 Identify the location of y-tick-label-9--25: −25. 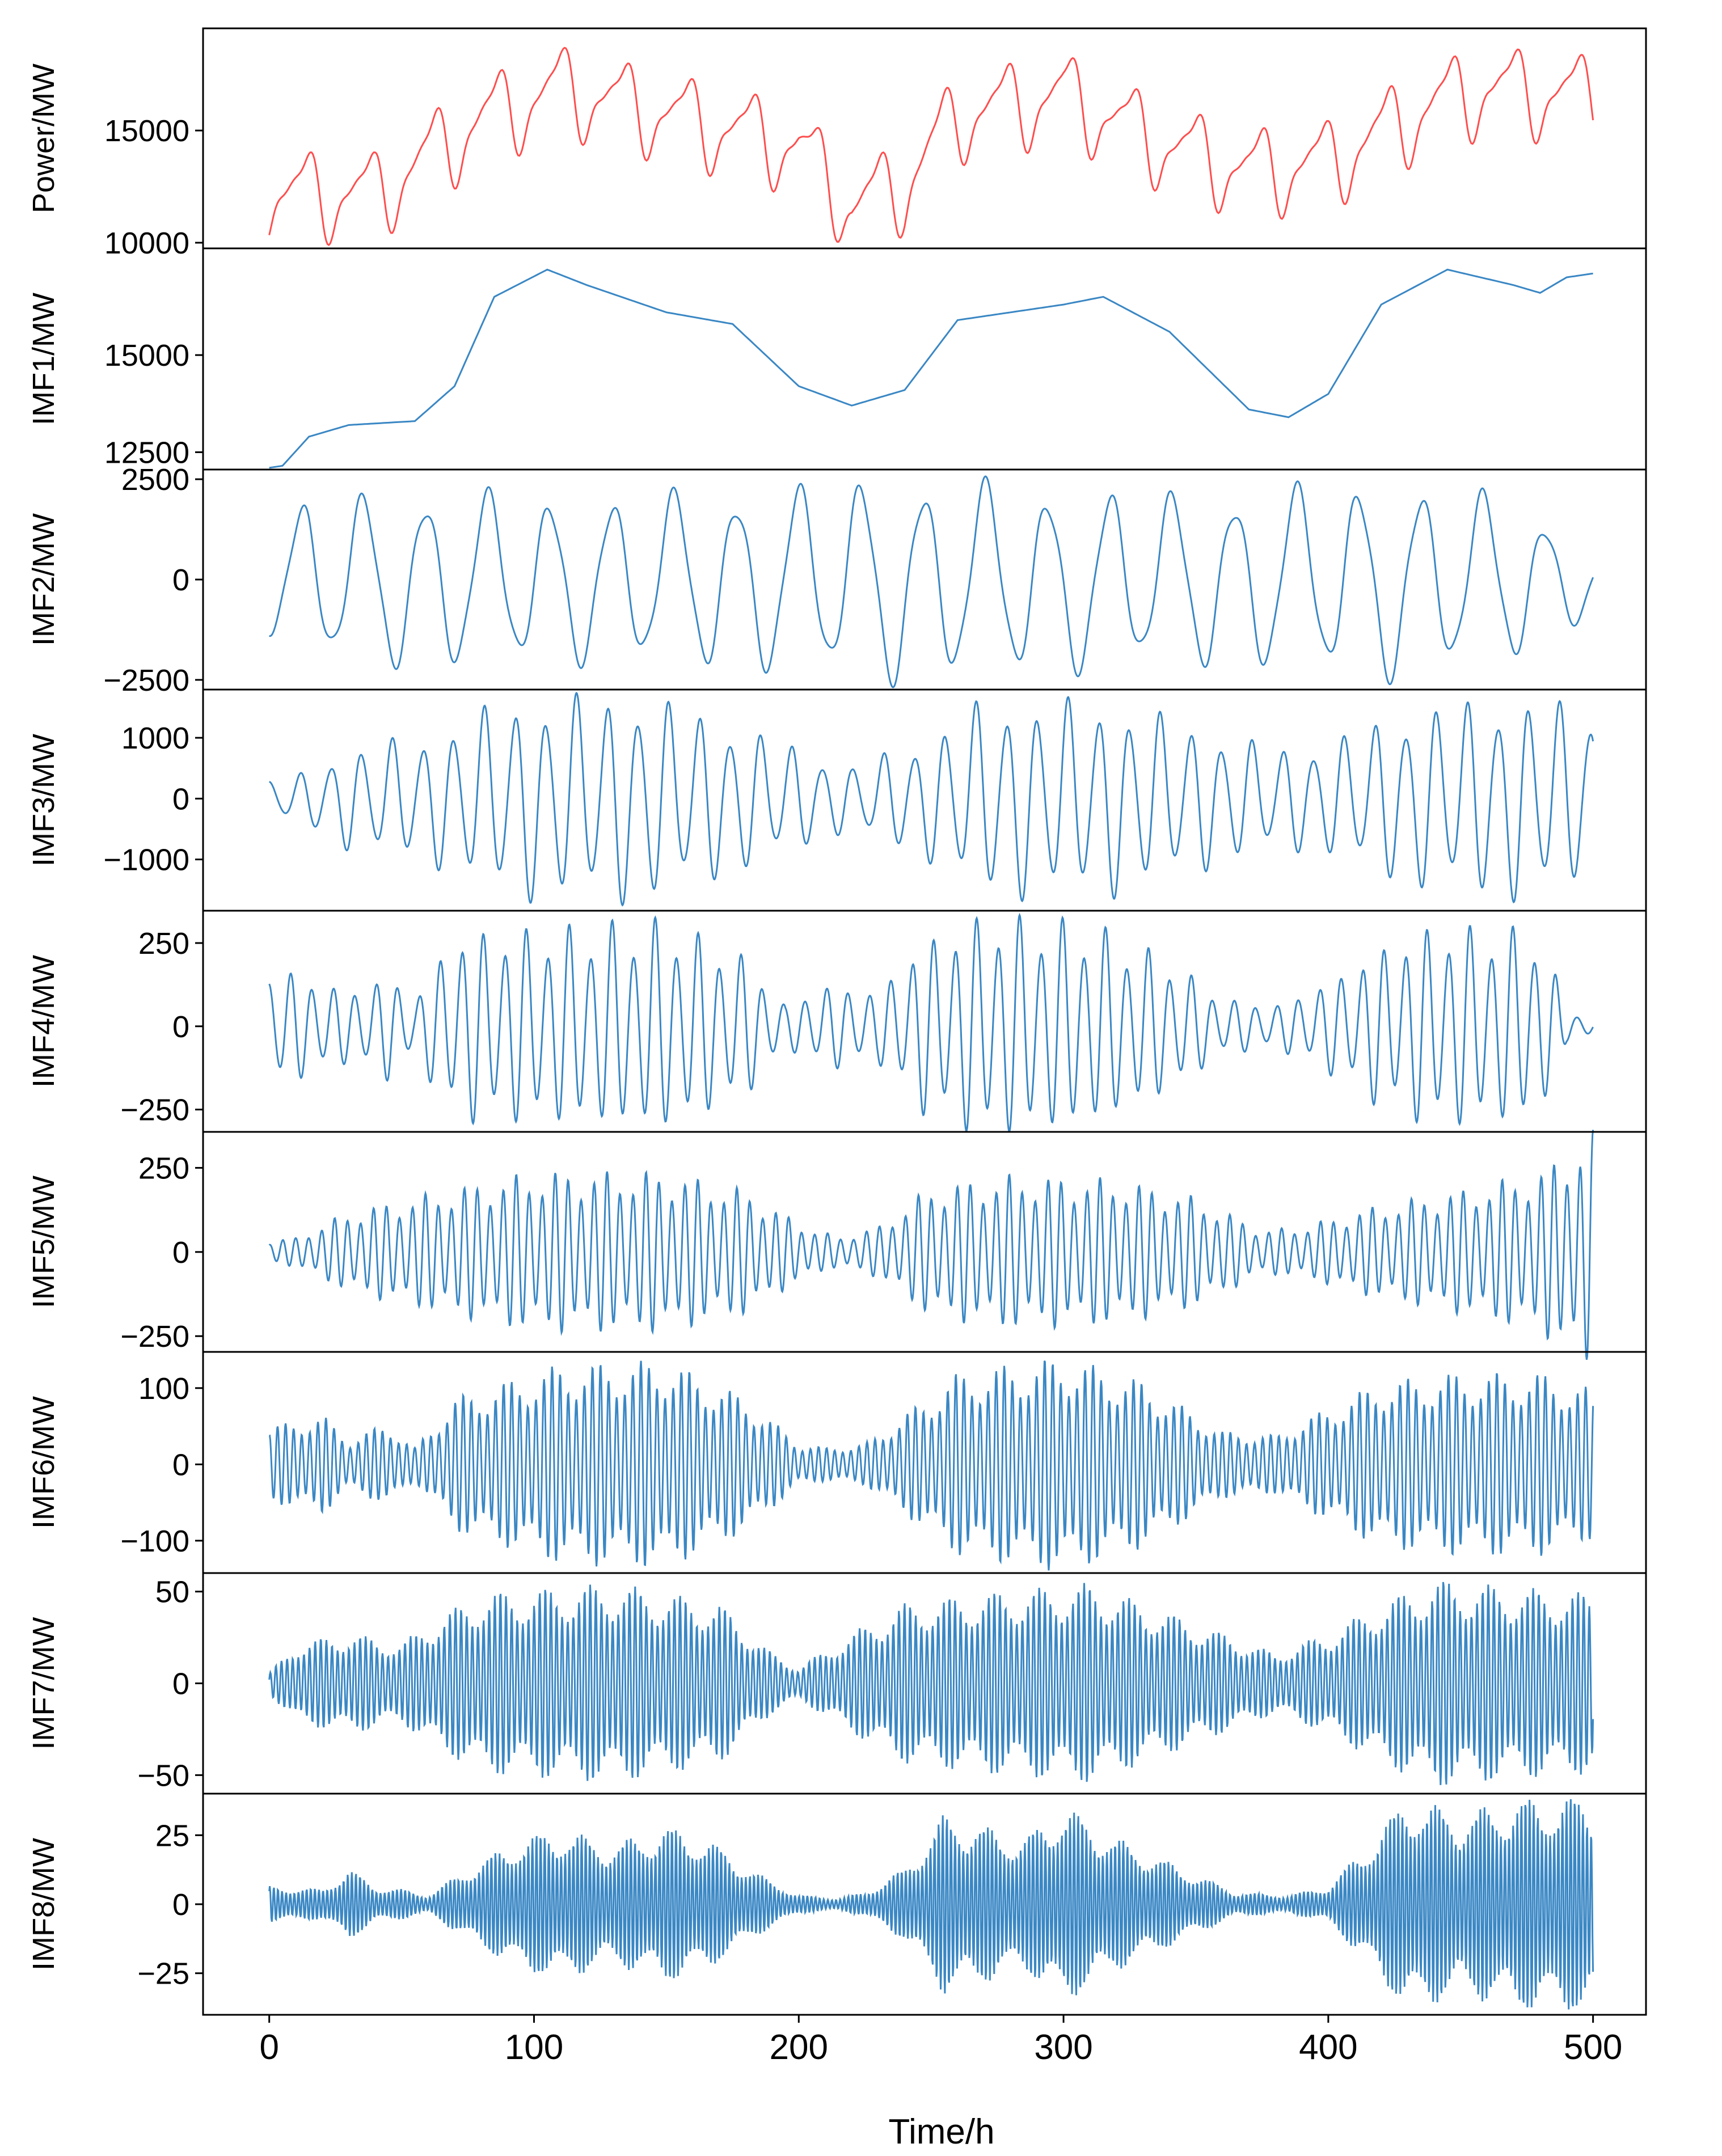
(163, 1974).